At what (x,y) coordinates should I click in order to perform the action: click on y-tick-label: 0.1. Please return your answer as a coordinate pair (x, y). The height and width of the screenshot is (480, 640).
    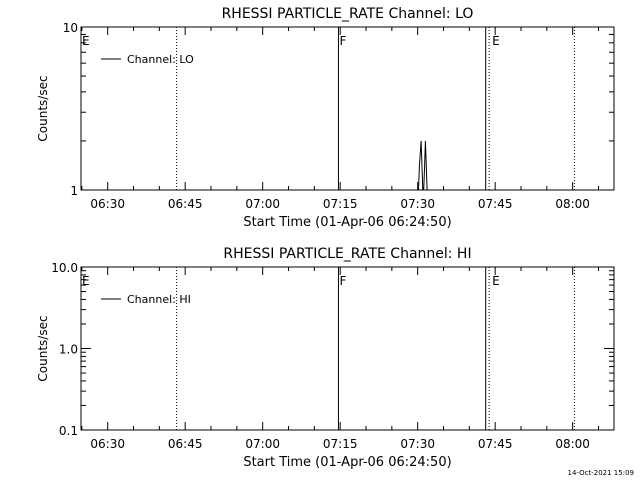
    Looking at the image, I should click on (68, 431).